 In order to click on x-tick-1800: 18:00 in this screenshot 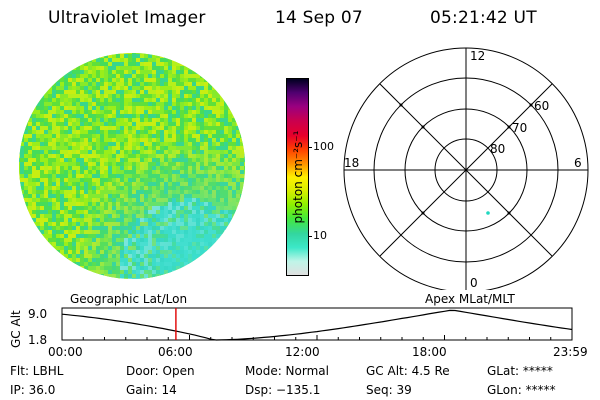, I will do `click(429, 352)`.